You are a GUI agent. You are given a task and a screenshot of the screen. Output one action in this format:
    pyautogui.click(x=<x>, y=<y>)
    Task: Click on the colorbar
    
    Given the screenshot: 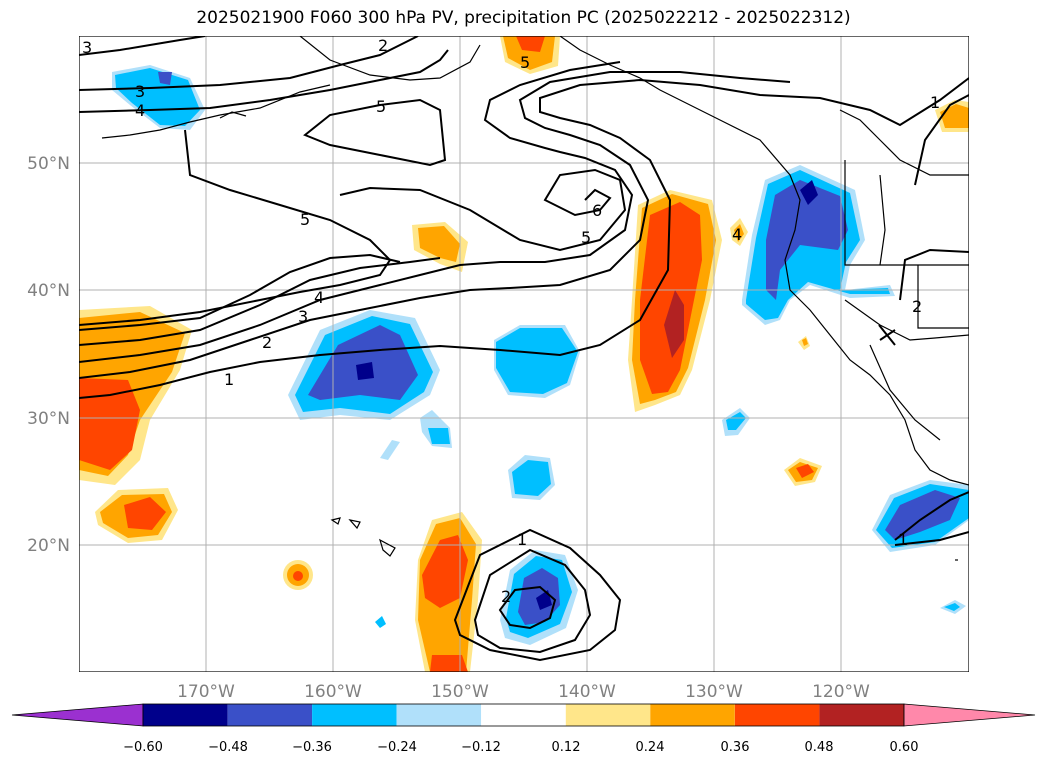 What is the action you would take?
    pyautogui.click(x=523, y=715)
    